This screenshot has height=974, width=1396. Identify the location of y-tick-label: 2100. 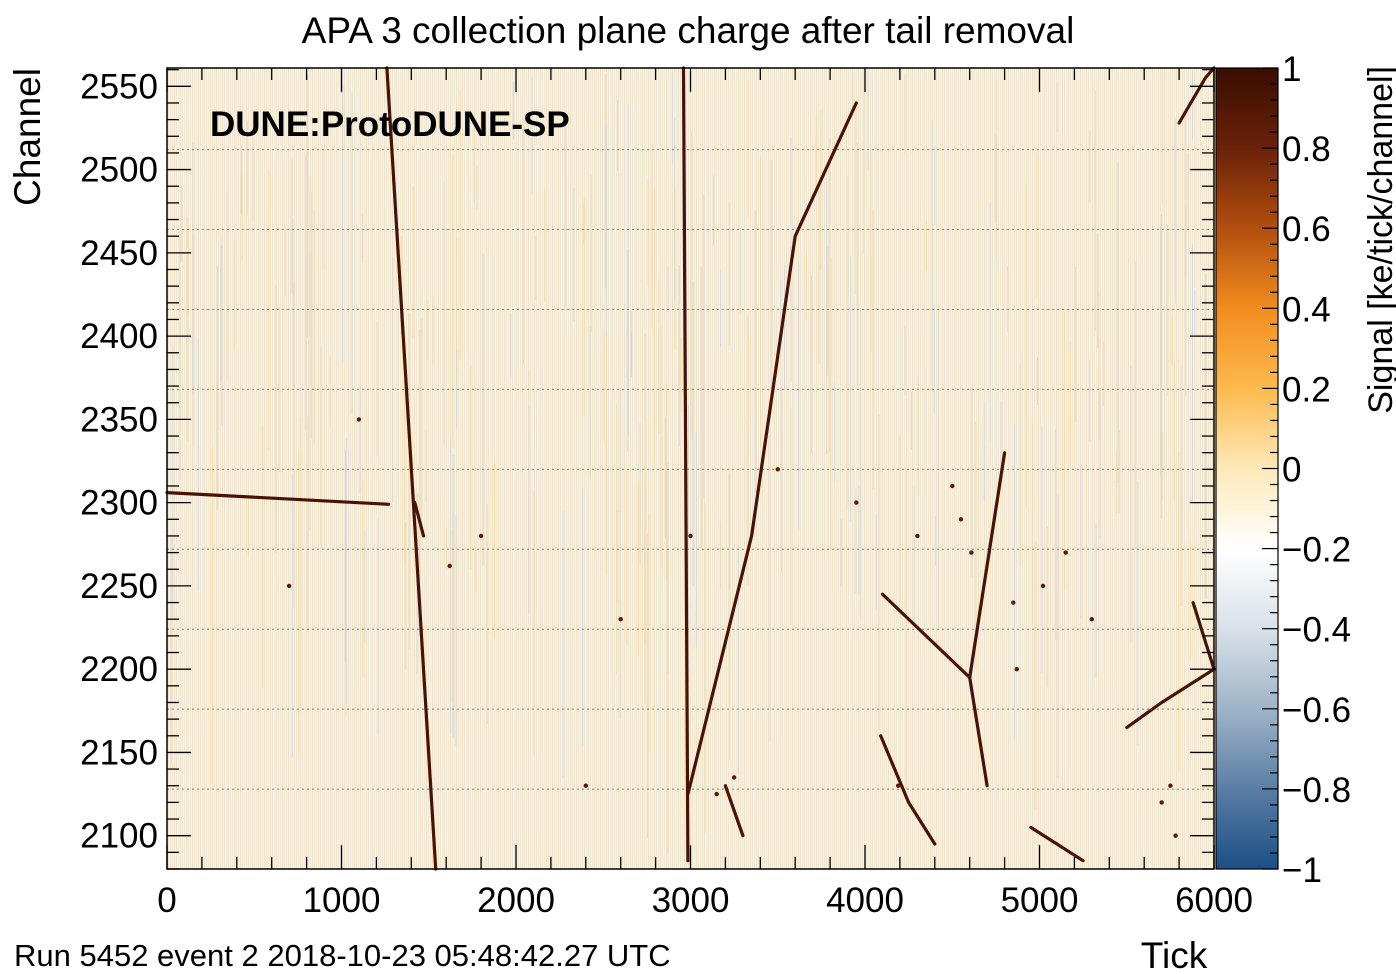
(119, 836).